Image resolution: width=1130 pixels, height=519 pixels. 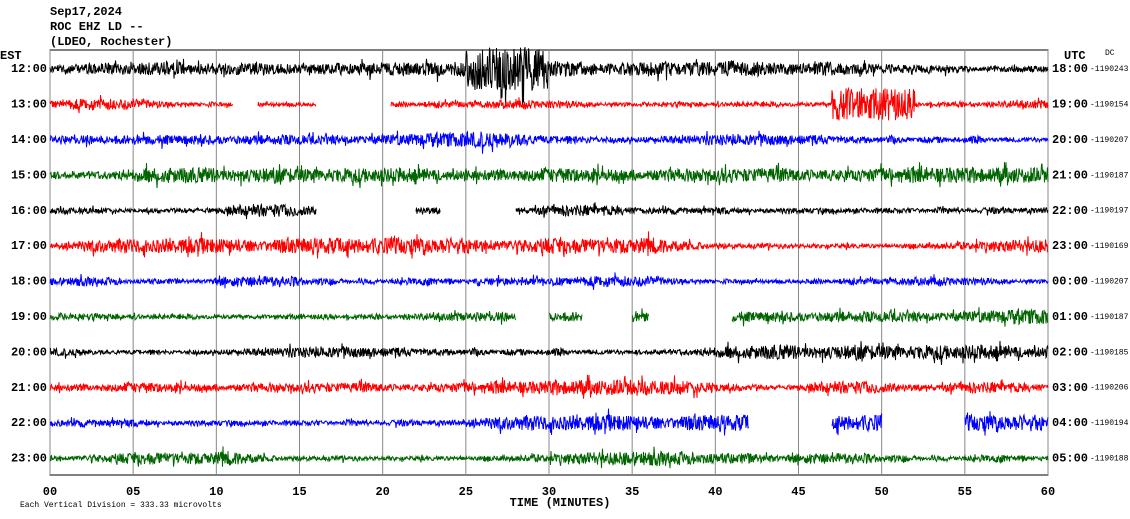 I want to click on utc-label: 21:00, so click(x=1070, y=175).